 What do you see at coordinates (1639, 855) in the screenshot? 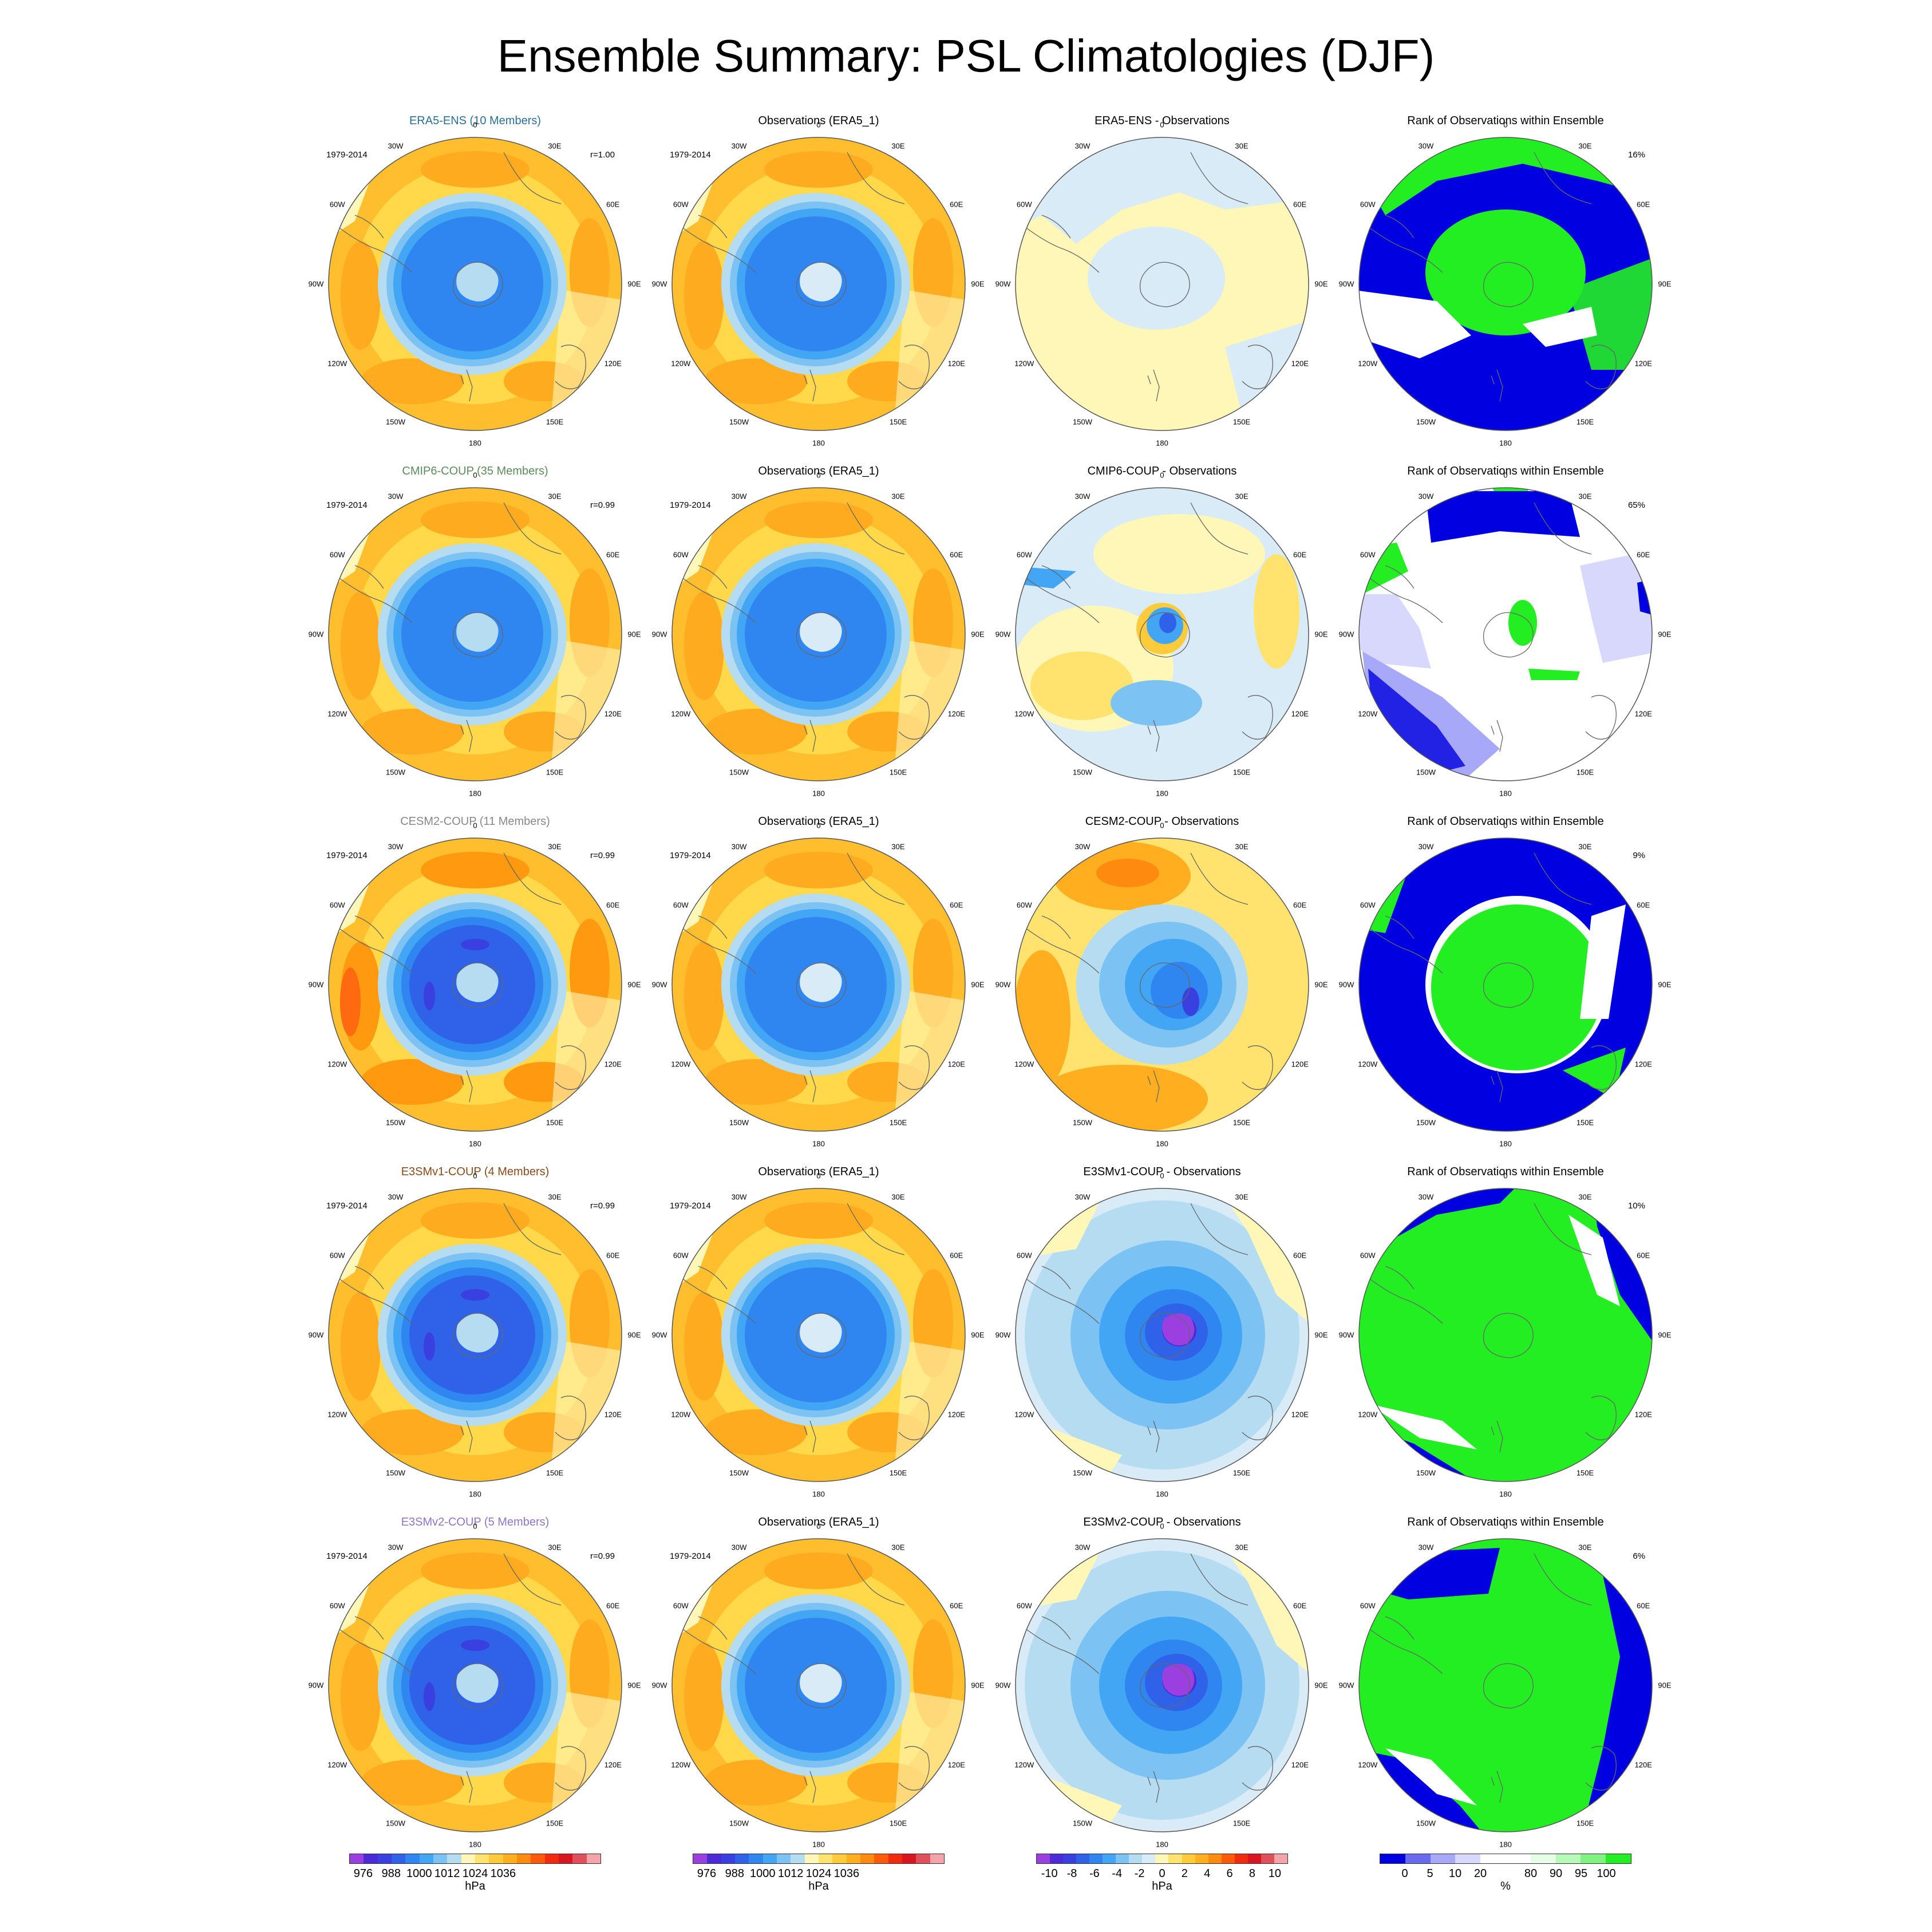
I see `rank-percent-label: 9%` at bounding box center [1639, 855].